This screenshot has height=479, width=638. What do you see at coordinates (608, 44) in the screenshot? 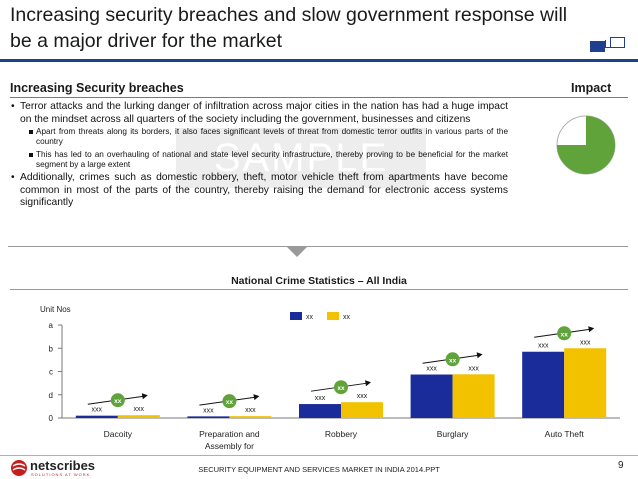
I see `connector-icon` at bounding box center [608, 44].